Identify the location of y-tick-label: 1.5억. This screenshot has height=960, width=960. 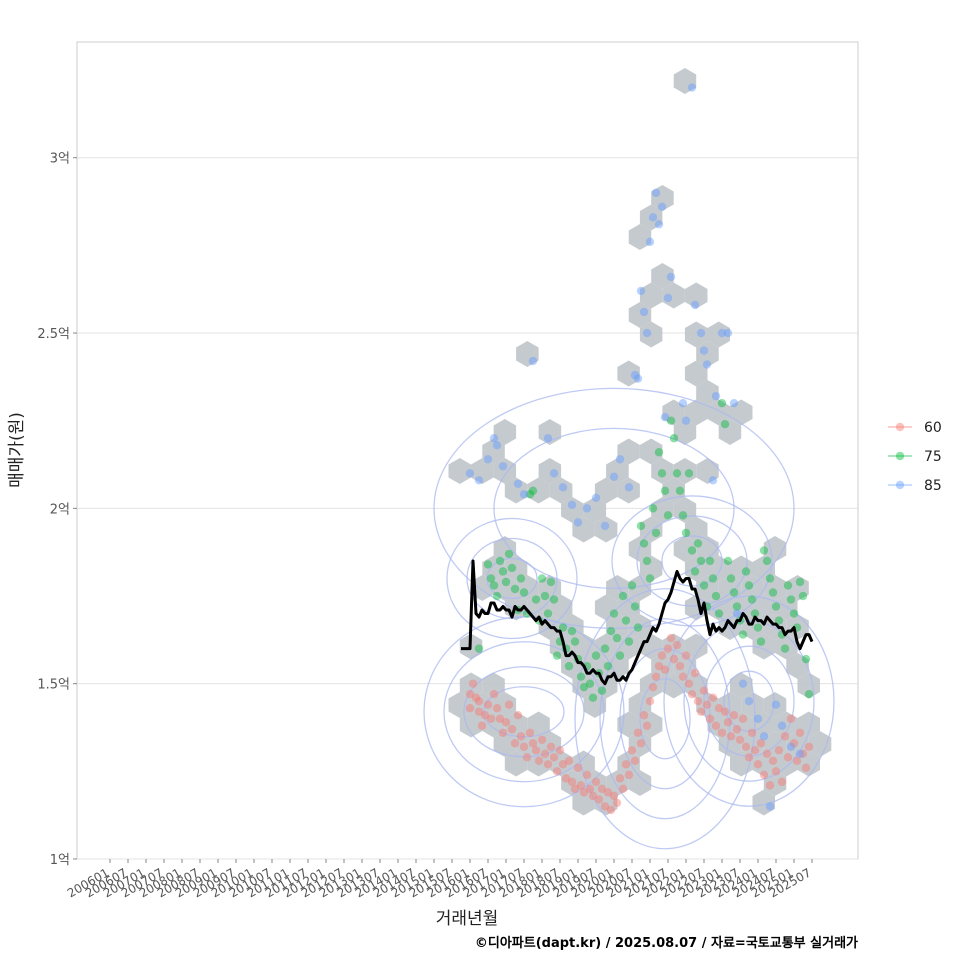
(53, 685).